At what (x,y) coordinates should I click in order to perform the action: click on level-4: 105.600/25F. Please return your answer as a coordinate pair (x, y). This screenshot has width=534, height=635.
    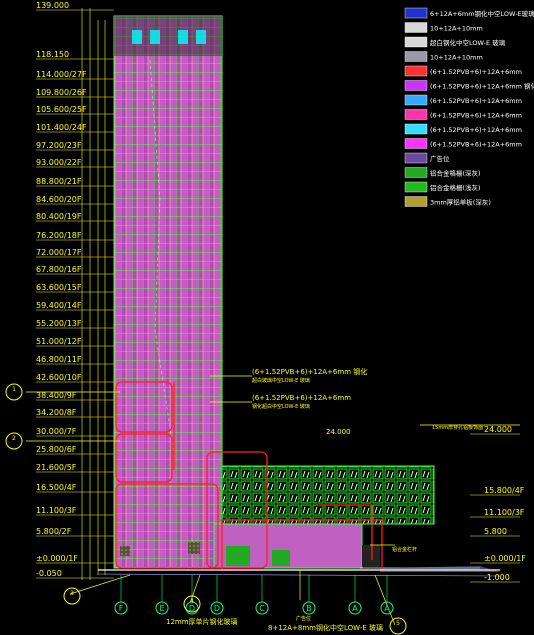
    Looking at the image, I should click on (75, 110).